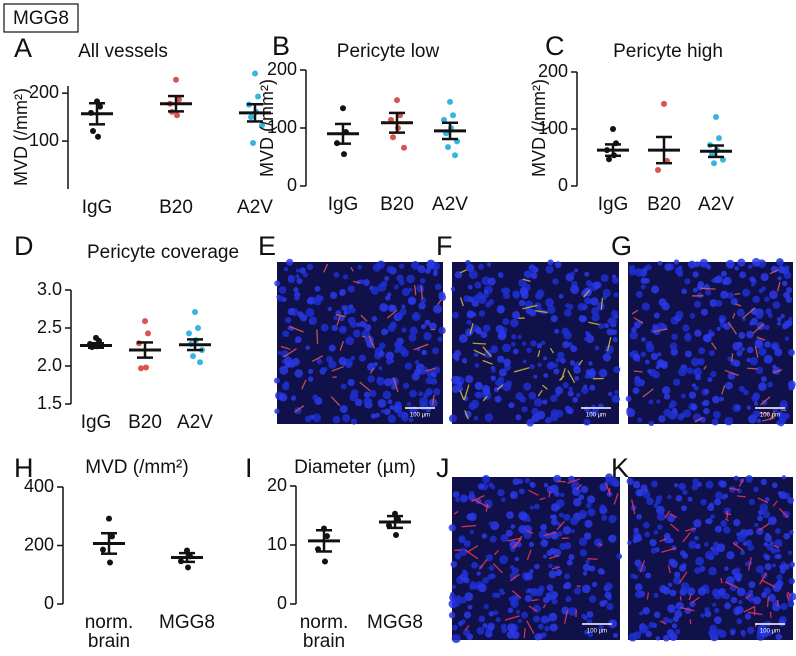  What do you see at coordinates (49, 603) in the screenshot?
I see `y-tick-label: 0` at bounding box center [49, 603].